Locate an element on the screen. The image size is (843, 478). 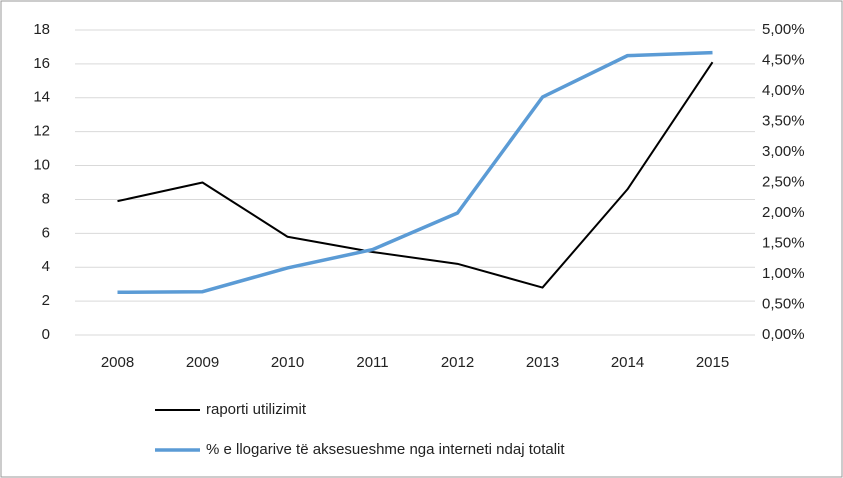
legend-label: raporti utilizimit is located at coordinates (256, 409).